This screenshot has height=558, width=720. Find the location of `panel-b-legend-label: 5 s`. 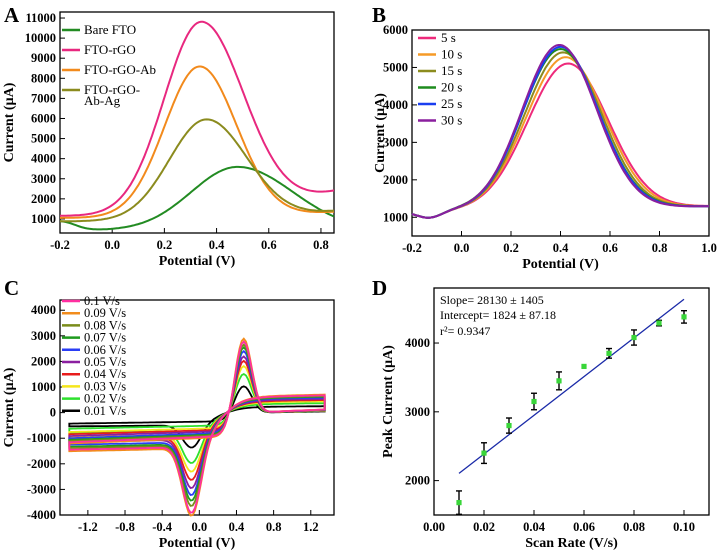

panel-b-legend-label: 5 s is located at coordinates (448, 37).